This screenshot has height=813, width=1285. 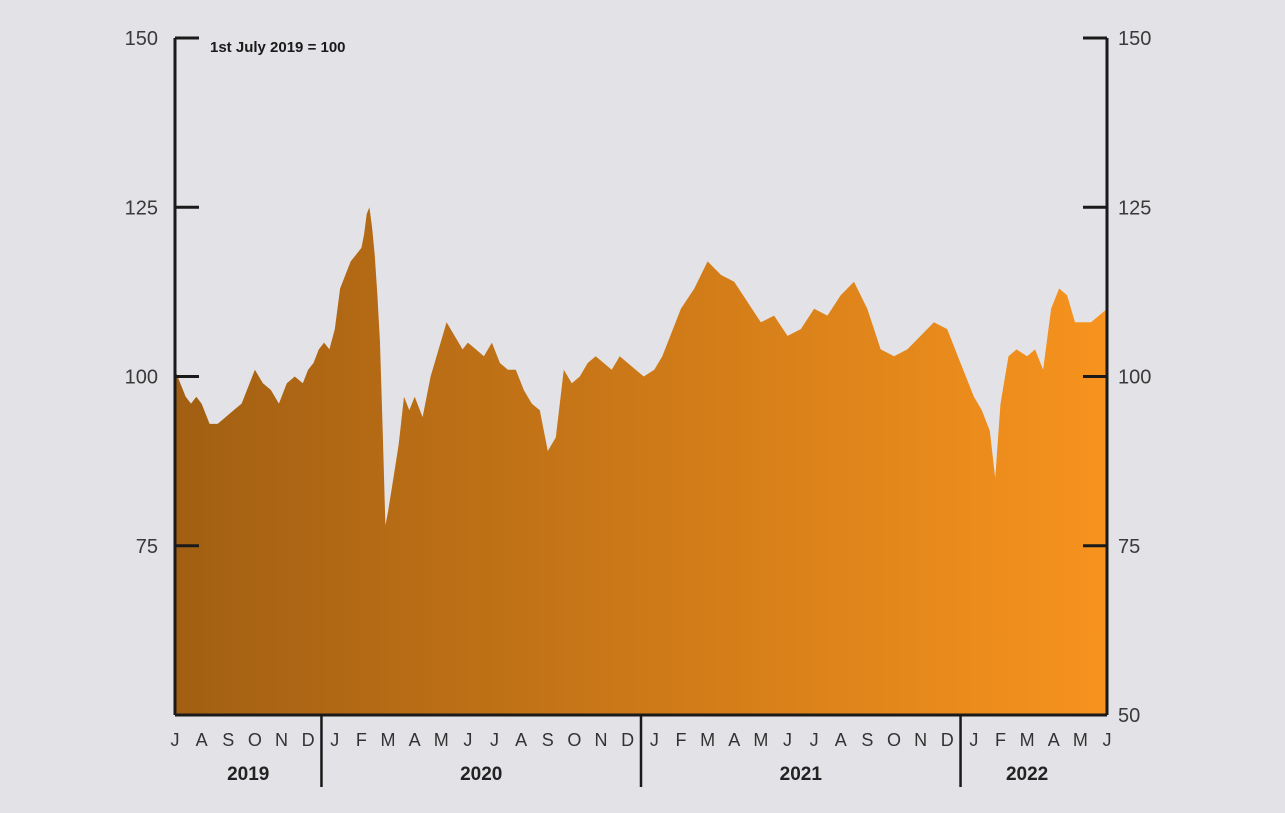 What do you see at coordinates (248, 774) in the screenshot?
I see `year-label: 2019` at bounding box center [248, 774].